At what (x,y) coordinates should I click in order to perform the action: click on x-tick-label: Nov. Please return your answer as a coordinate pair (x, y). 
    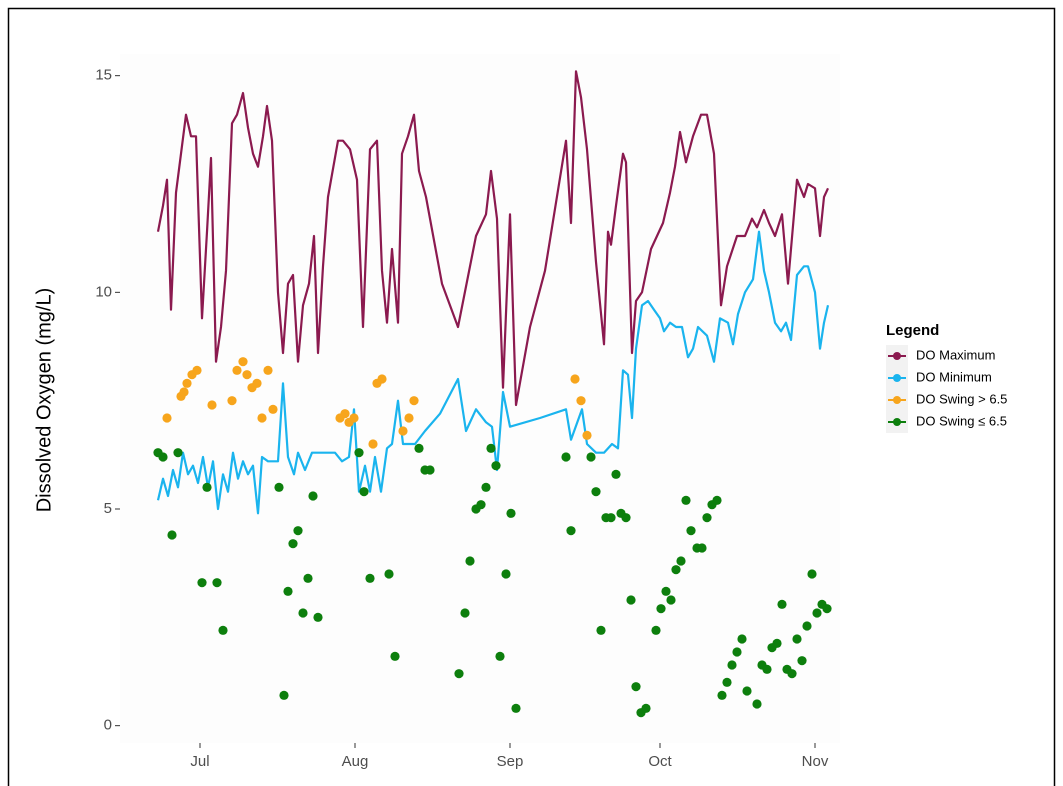
    Looking at the image, I should click on (815, 761).